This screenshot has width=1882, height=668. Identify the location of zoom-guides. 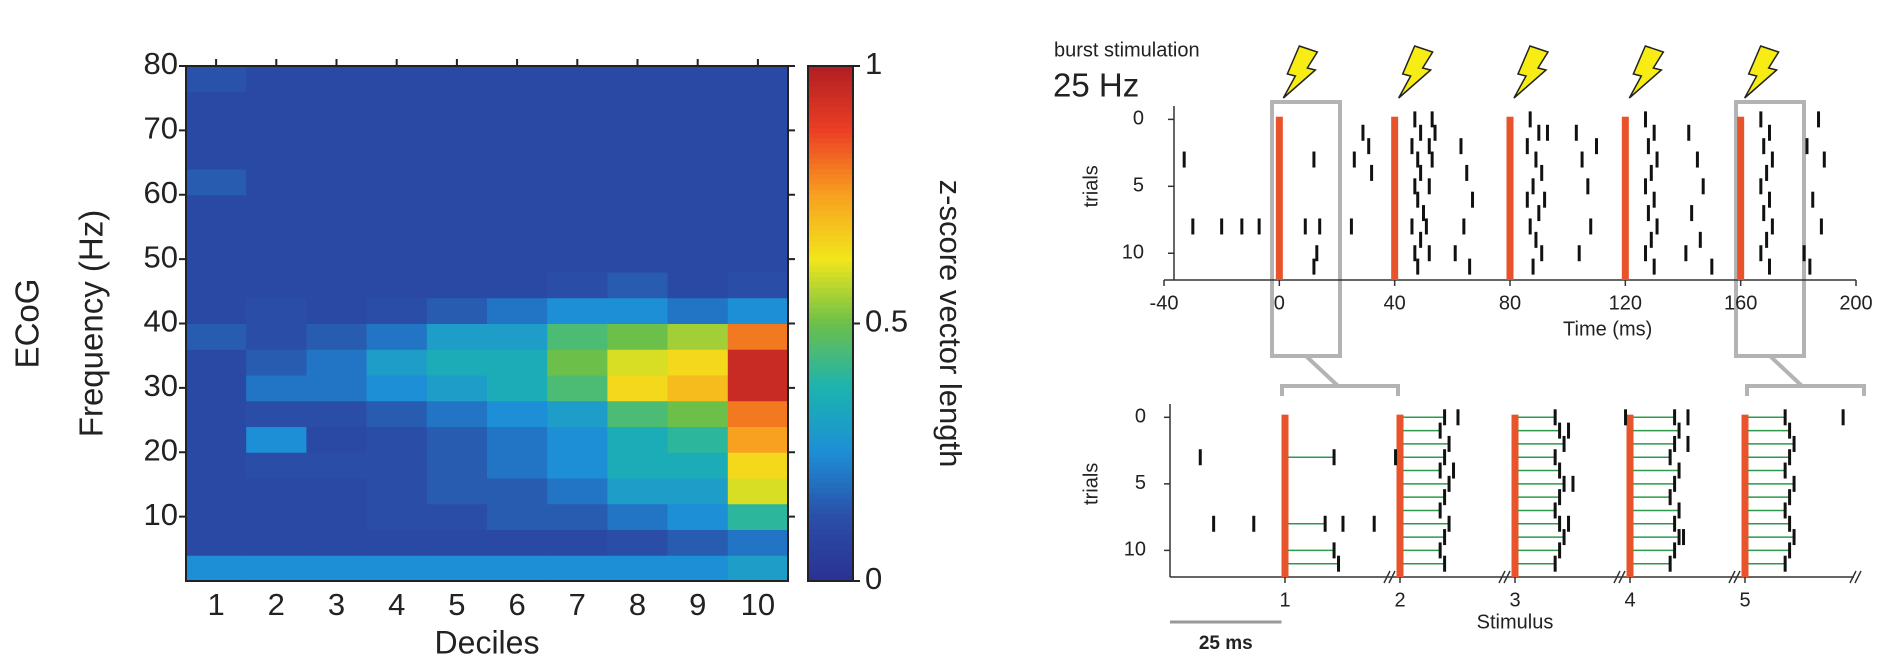
(1568, 248).